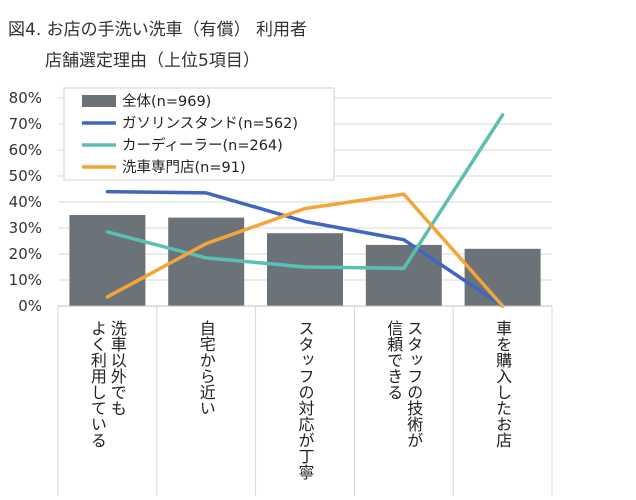 This screenshot has height=500, width=636. I want to click on y-tick-label: 50%, so click(25, 176).